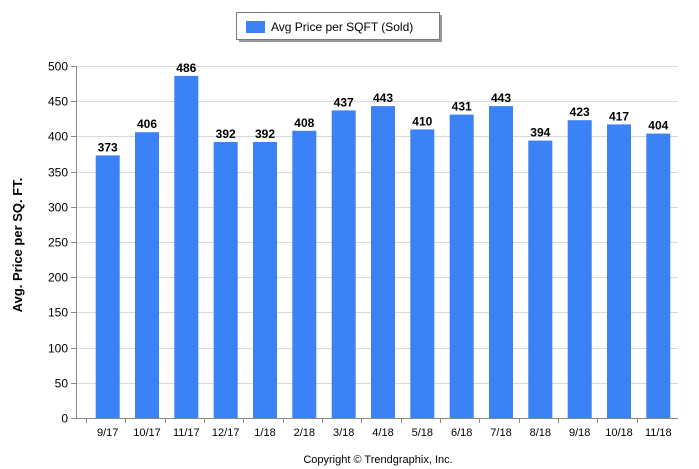  I want to click on y-tick-label: 50, so click(62, 384).